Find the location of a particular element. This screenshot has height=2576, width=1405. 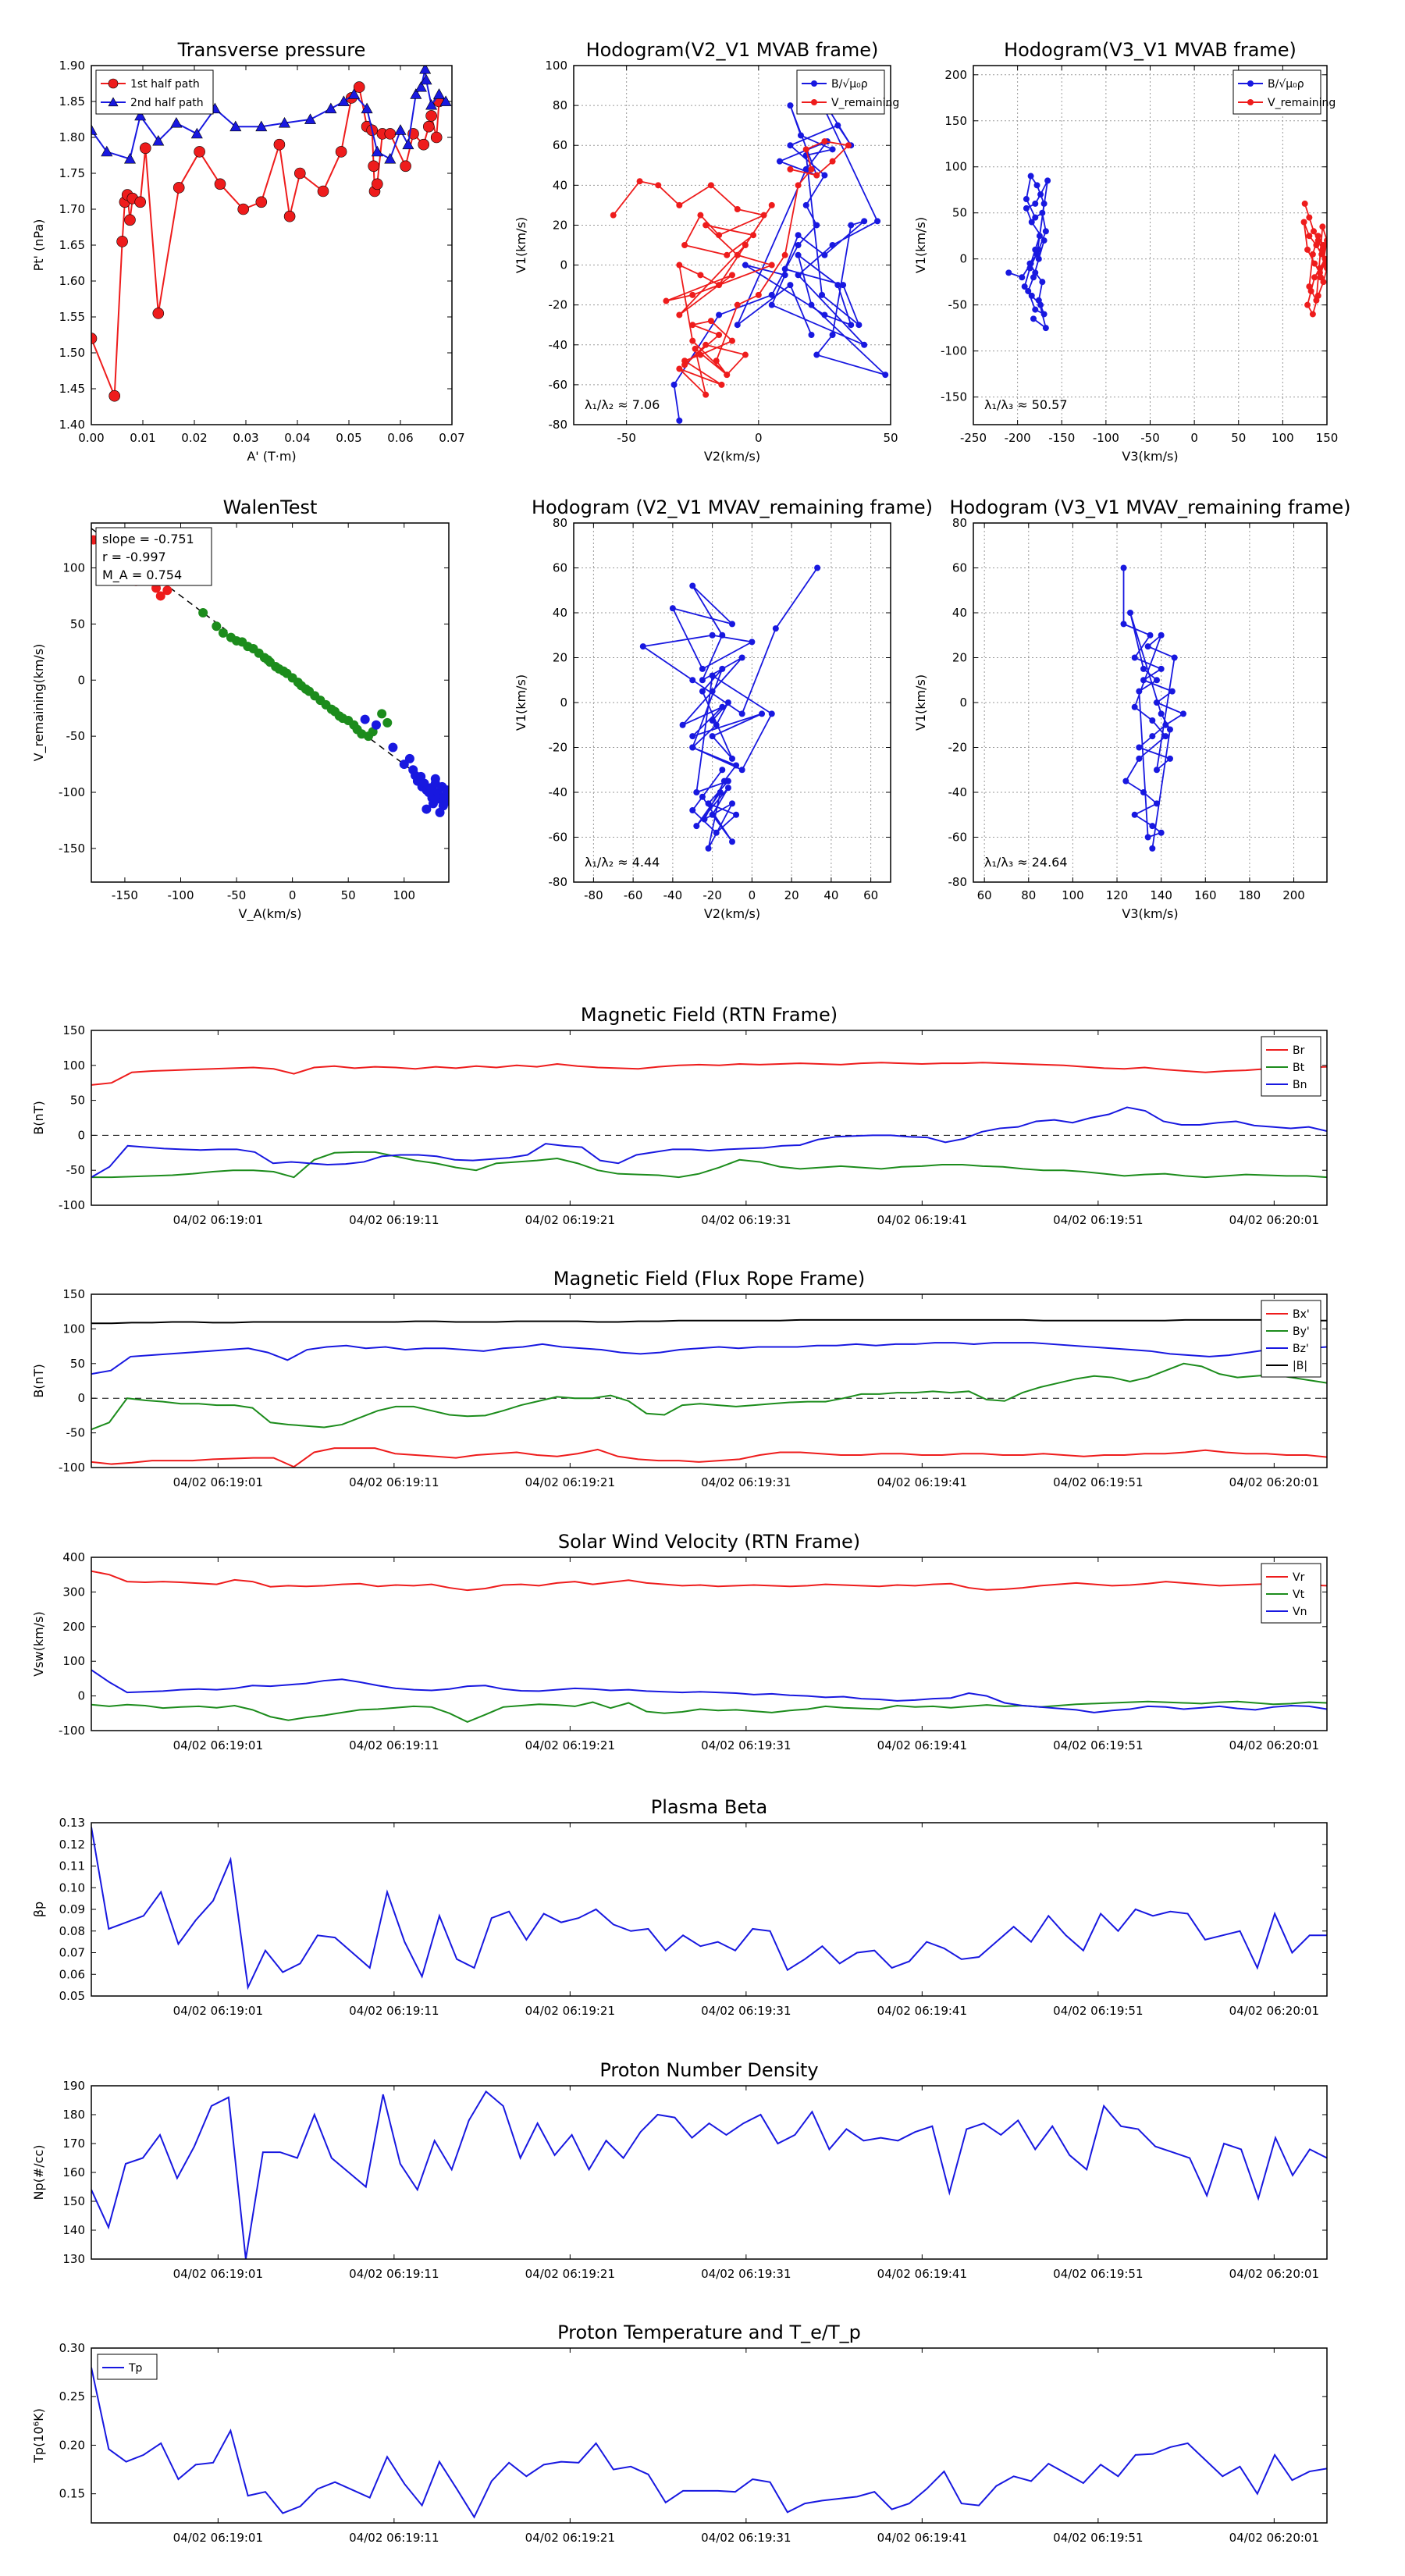

time-tick-label: 04/02 06:19:31 is located at coordinates (746, 2274).